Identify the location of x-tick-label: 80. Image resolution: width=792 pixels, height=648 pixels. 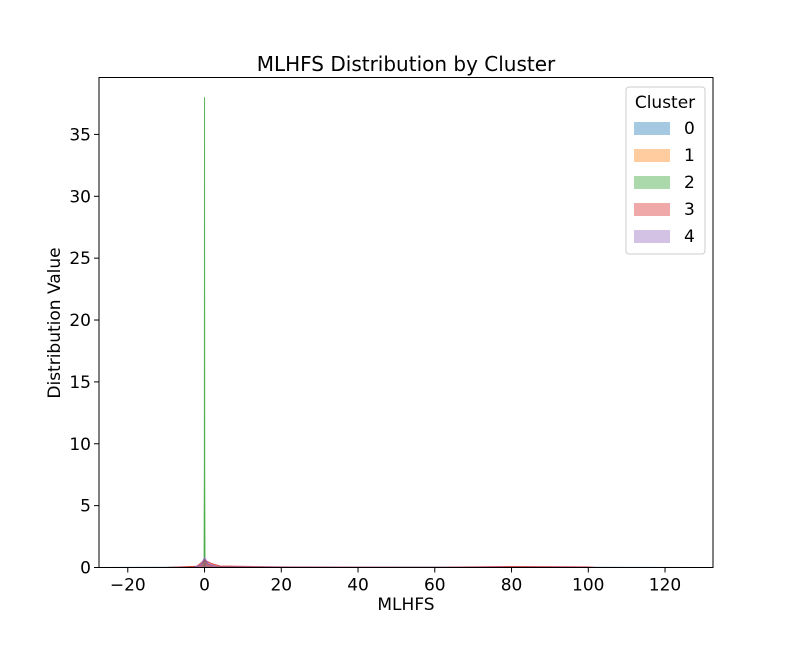
(512, 586).